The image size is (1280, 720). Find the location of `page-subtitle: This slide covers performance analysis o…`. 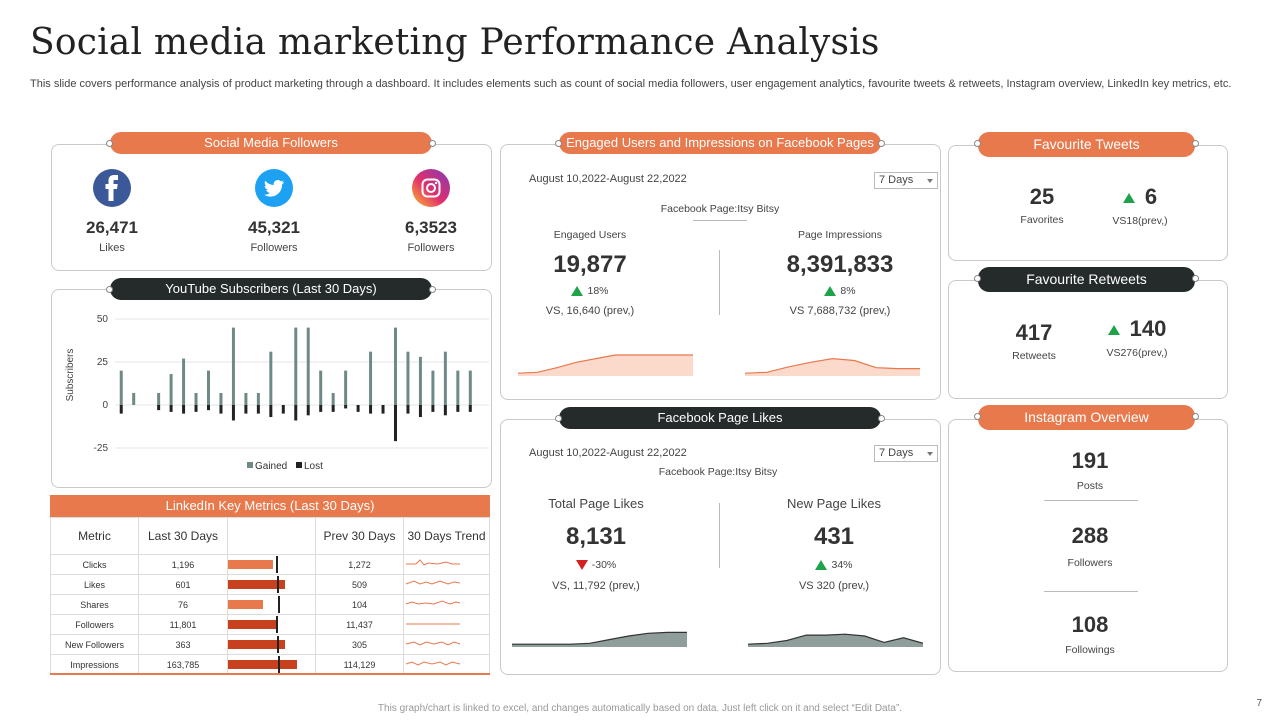

page-subtitle: This slide covers performance analysis o… is located at coordinates (631, 84).